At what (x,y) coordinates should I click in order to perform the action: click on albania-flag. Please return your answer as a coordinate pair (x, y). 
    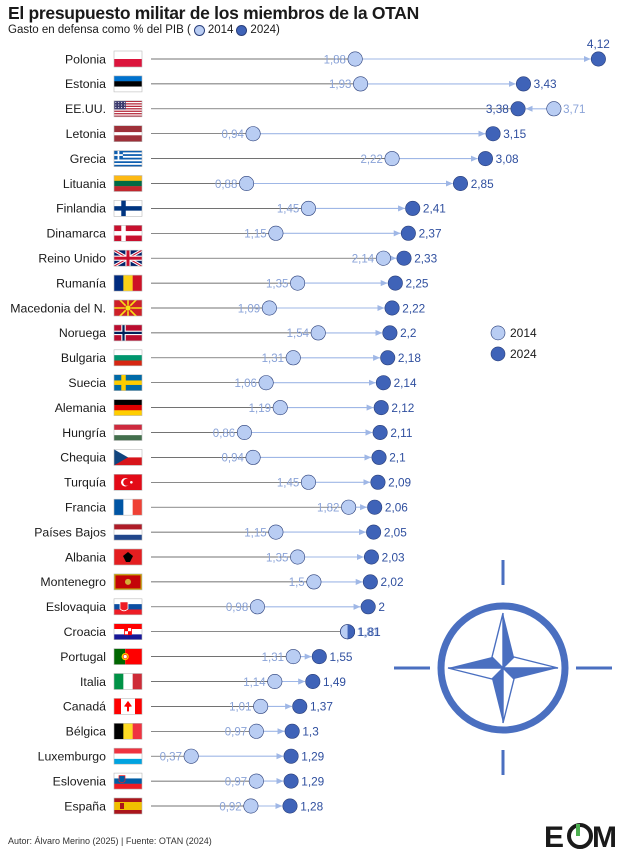
    Looking at the image, I should click on (128, 557).